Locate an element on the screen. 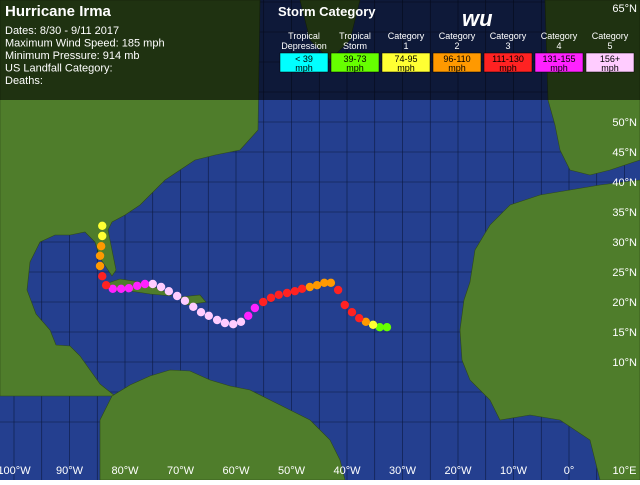 This screenshot has width=640, height=485. legend-name: 3 is located at coordinates (507, 46).